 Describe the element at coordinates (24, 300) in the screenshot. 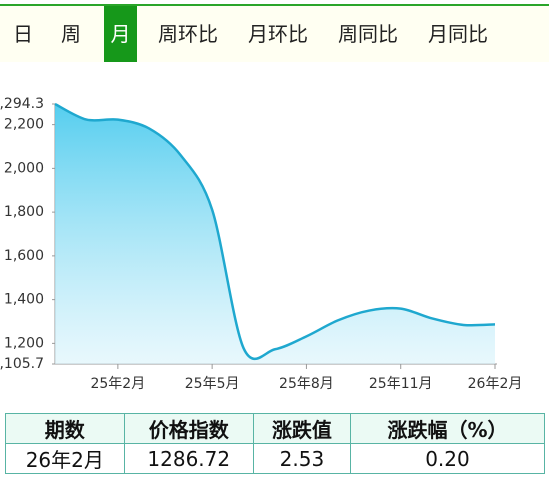

I see `y-tick-label: 1,400` at that location.